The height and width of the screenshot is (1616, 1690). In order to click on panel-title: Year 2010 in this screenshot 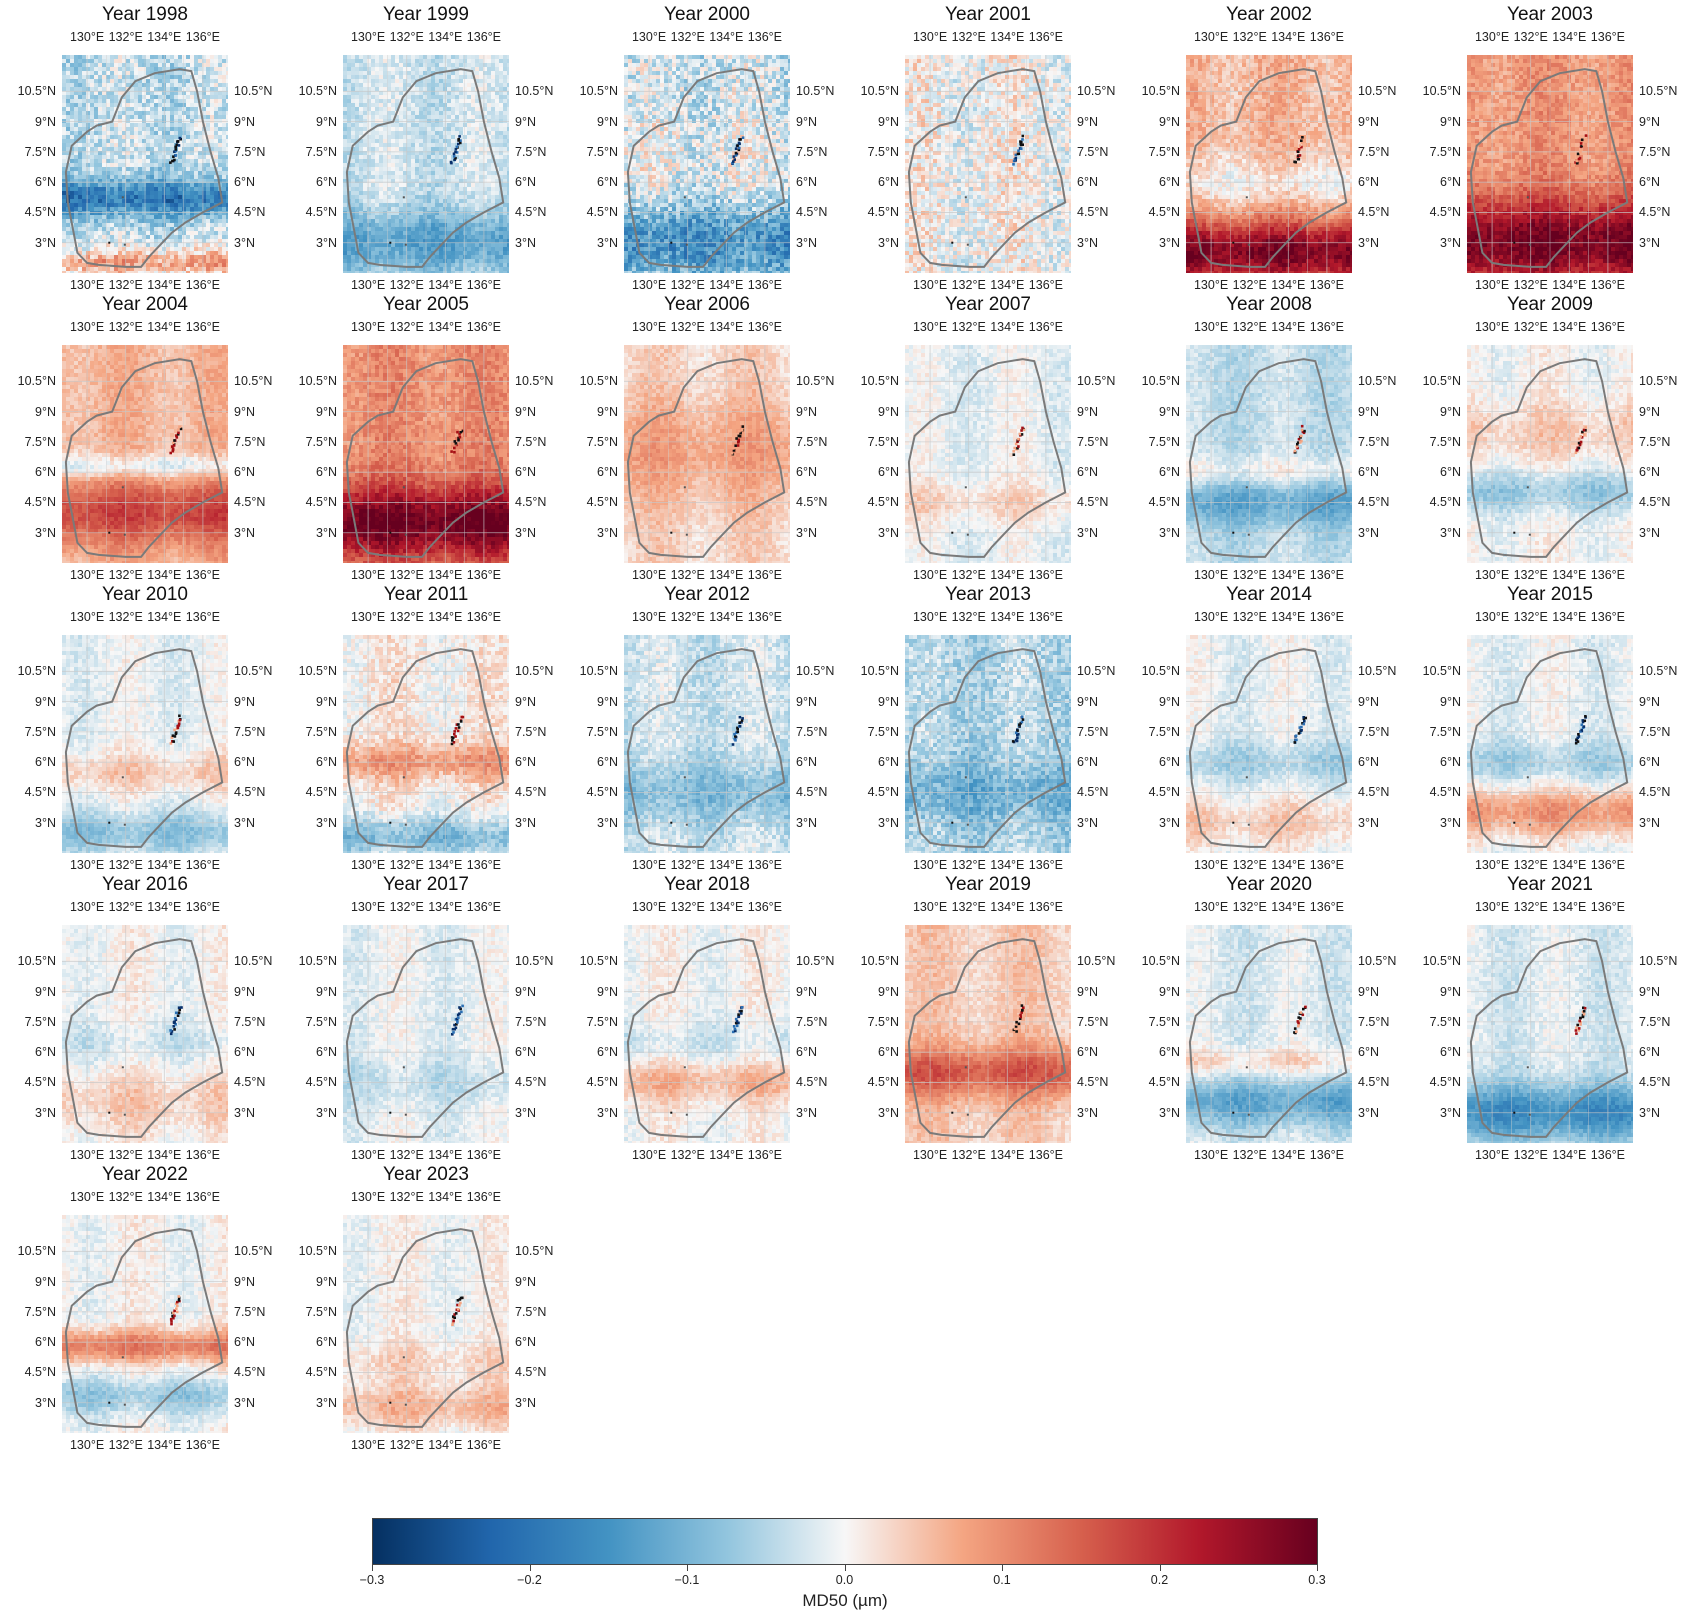, I will do `click(145, 595)`.